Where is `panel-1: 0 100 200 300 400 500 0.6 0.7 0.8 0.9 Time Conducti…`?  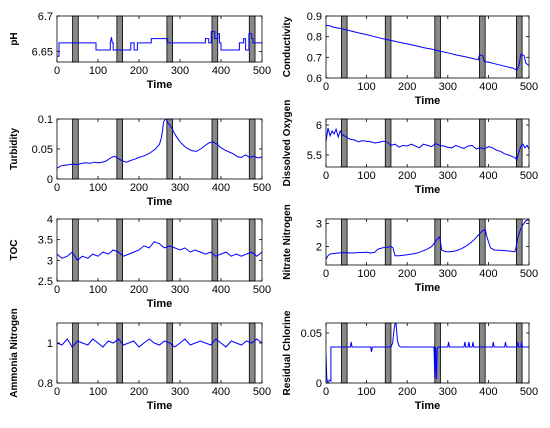
panel-1: 0 100 200 300 400 500 0.6 0.7 0.8 0.9 Time Conducti… is located at coordinates (410, 59).